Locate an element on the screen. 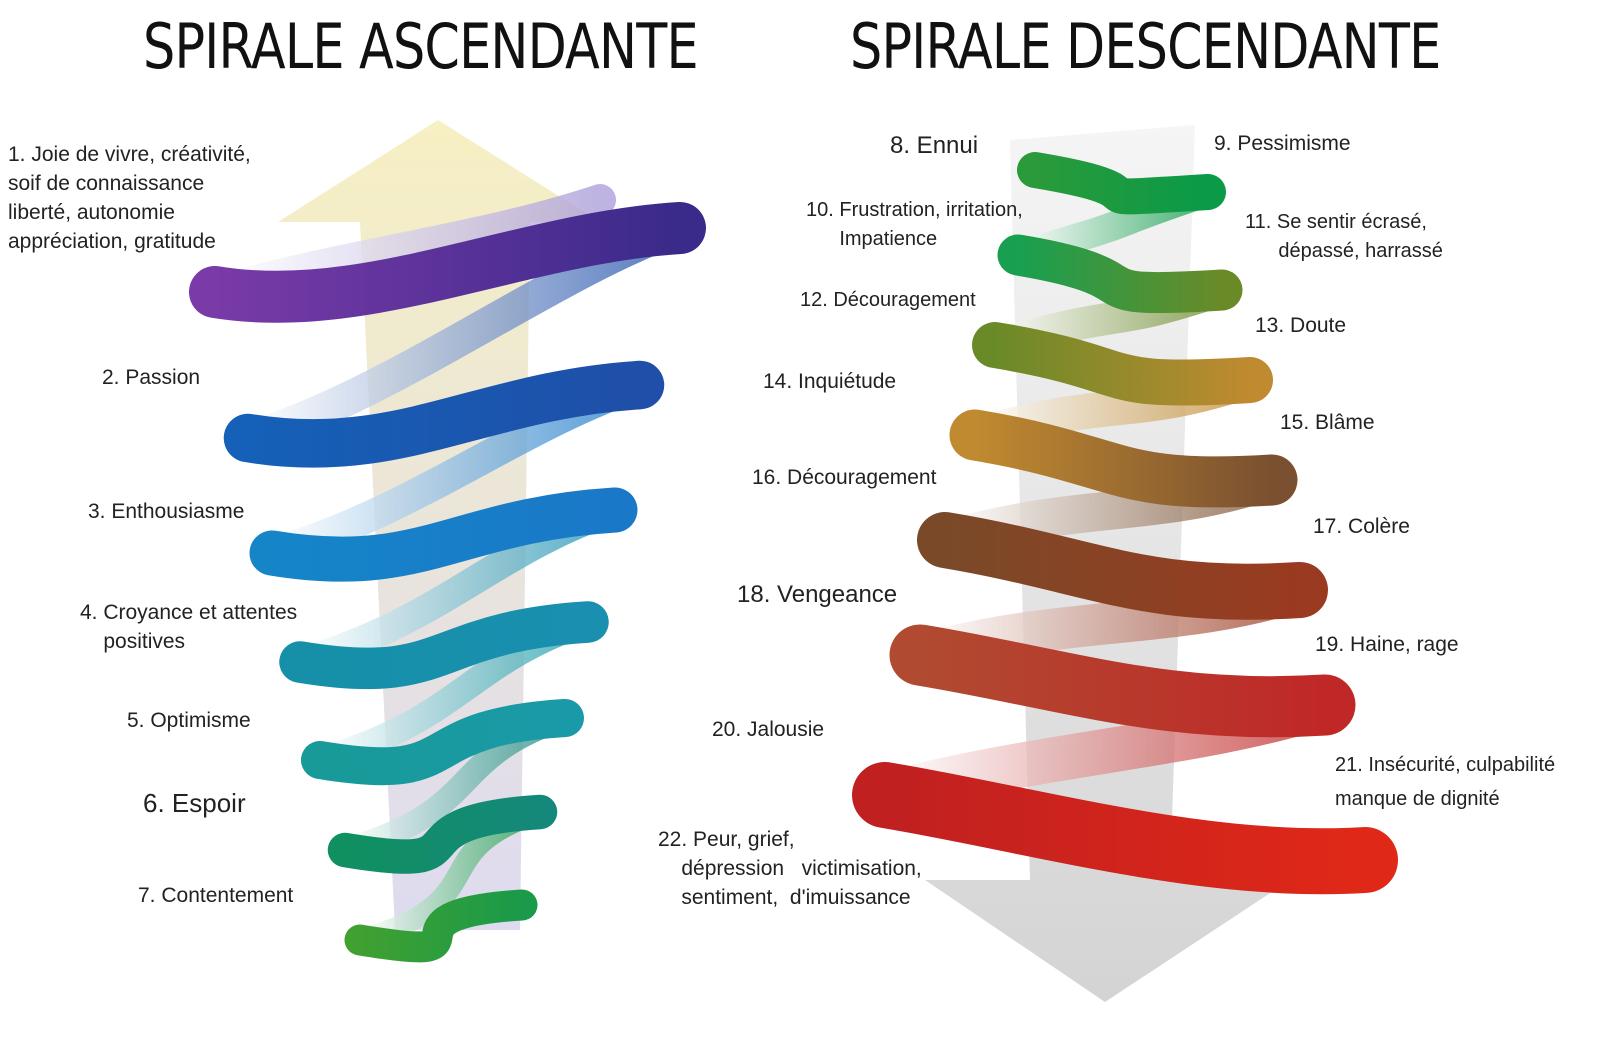 This screenshot has width=1600, height=1038. label-5: 5. Optimisme is located at coordinates (189, 720).